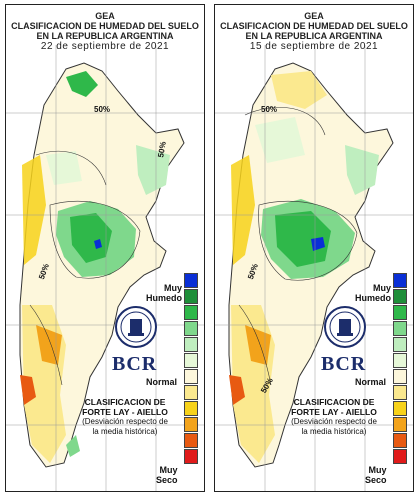 Image resolution: width=420 pixels, height=496 pixels. What do you see at coordinates (73, 446) in the screenshot?
I see `wet-zone-south-patch` at bounding box center [73, 446].